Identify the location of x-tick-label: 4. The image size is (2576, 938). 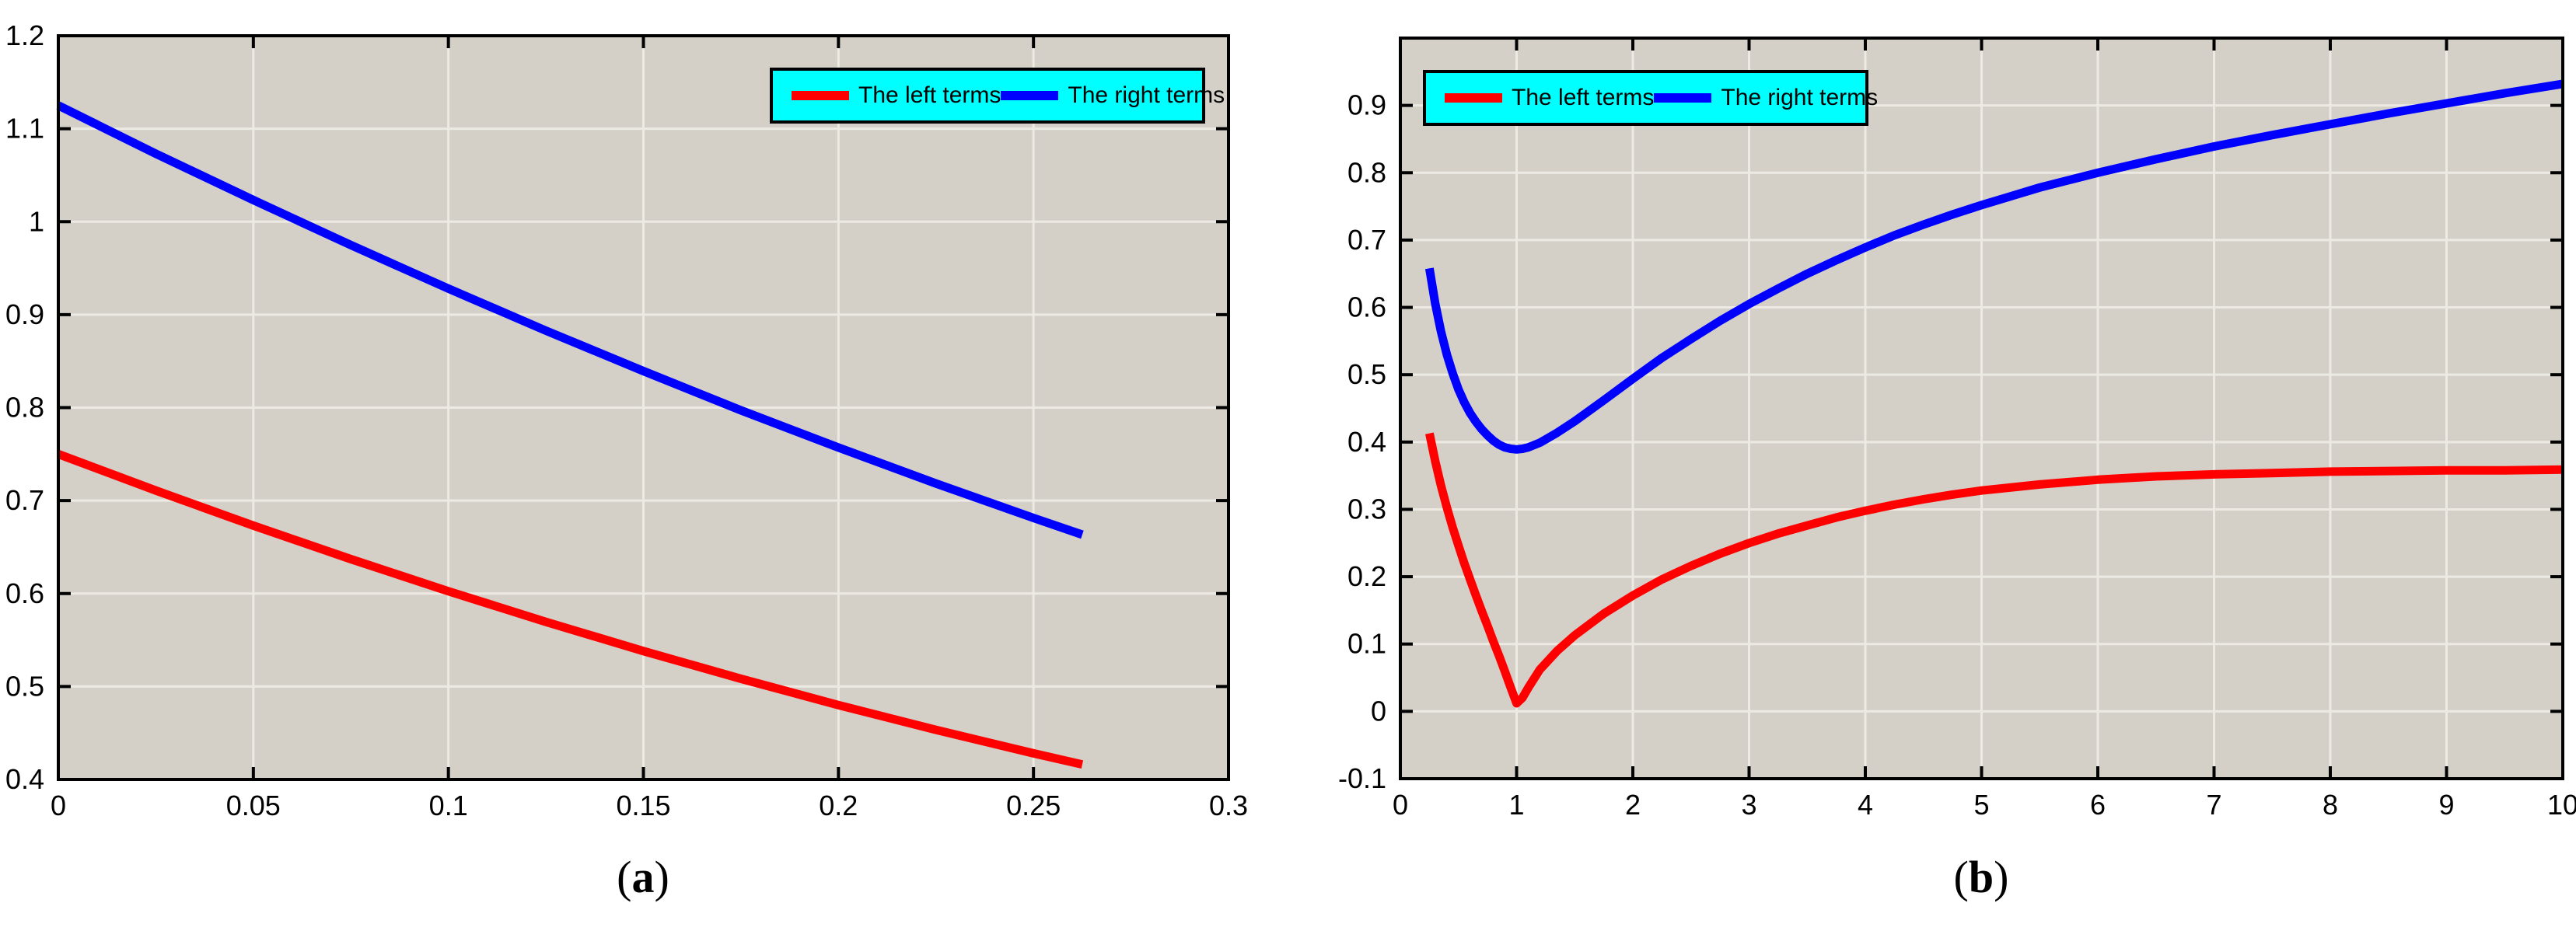
(1865, 805).